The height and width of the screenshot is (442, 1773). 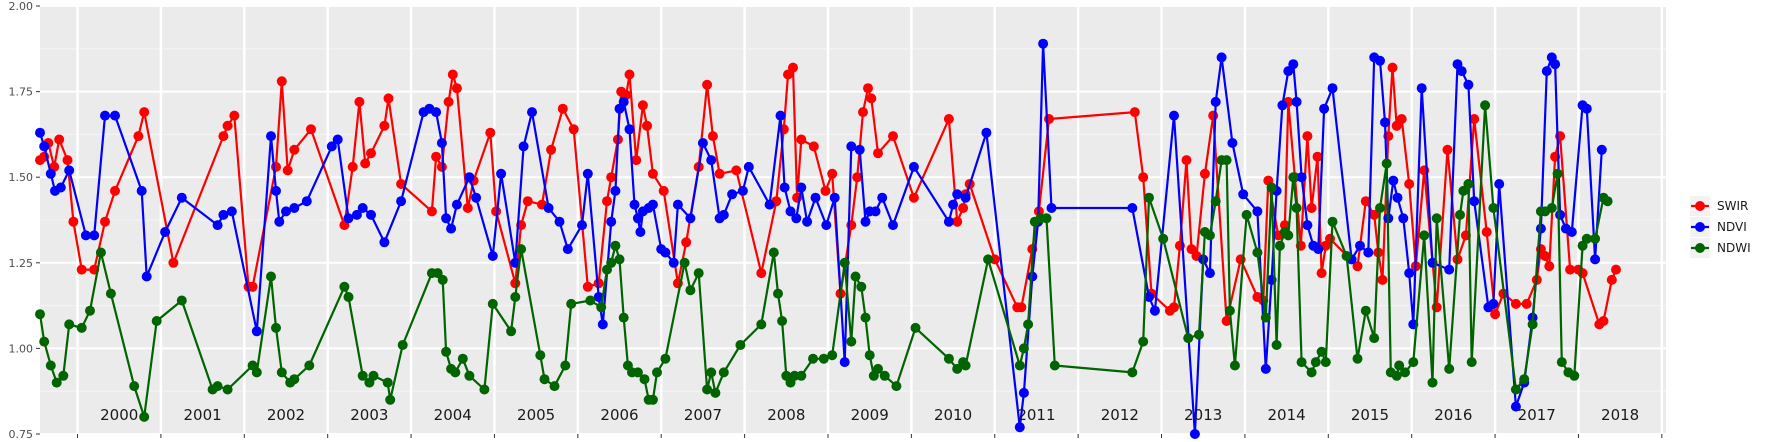 What do you see at coordinates (1287, 415) in the screenshot?
I see `year-label: 2014` at bounding box center [1287, 415].